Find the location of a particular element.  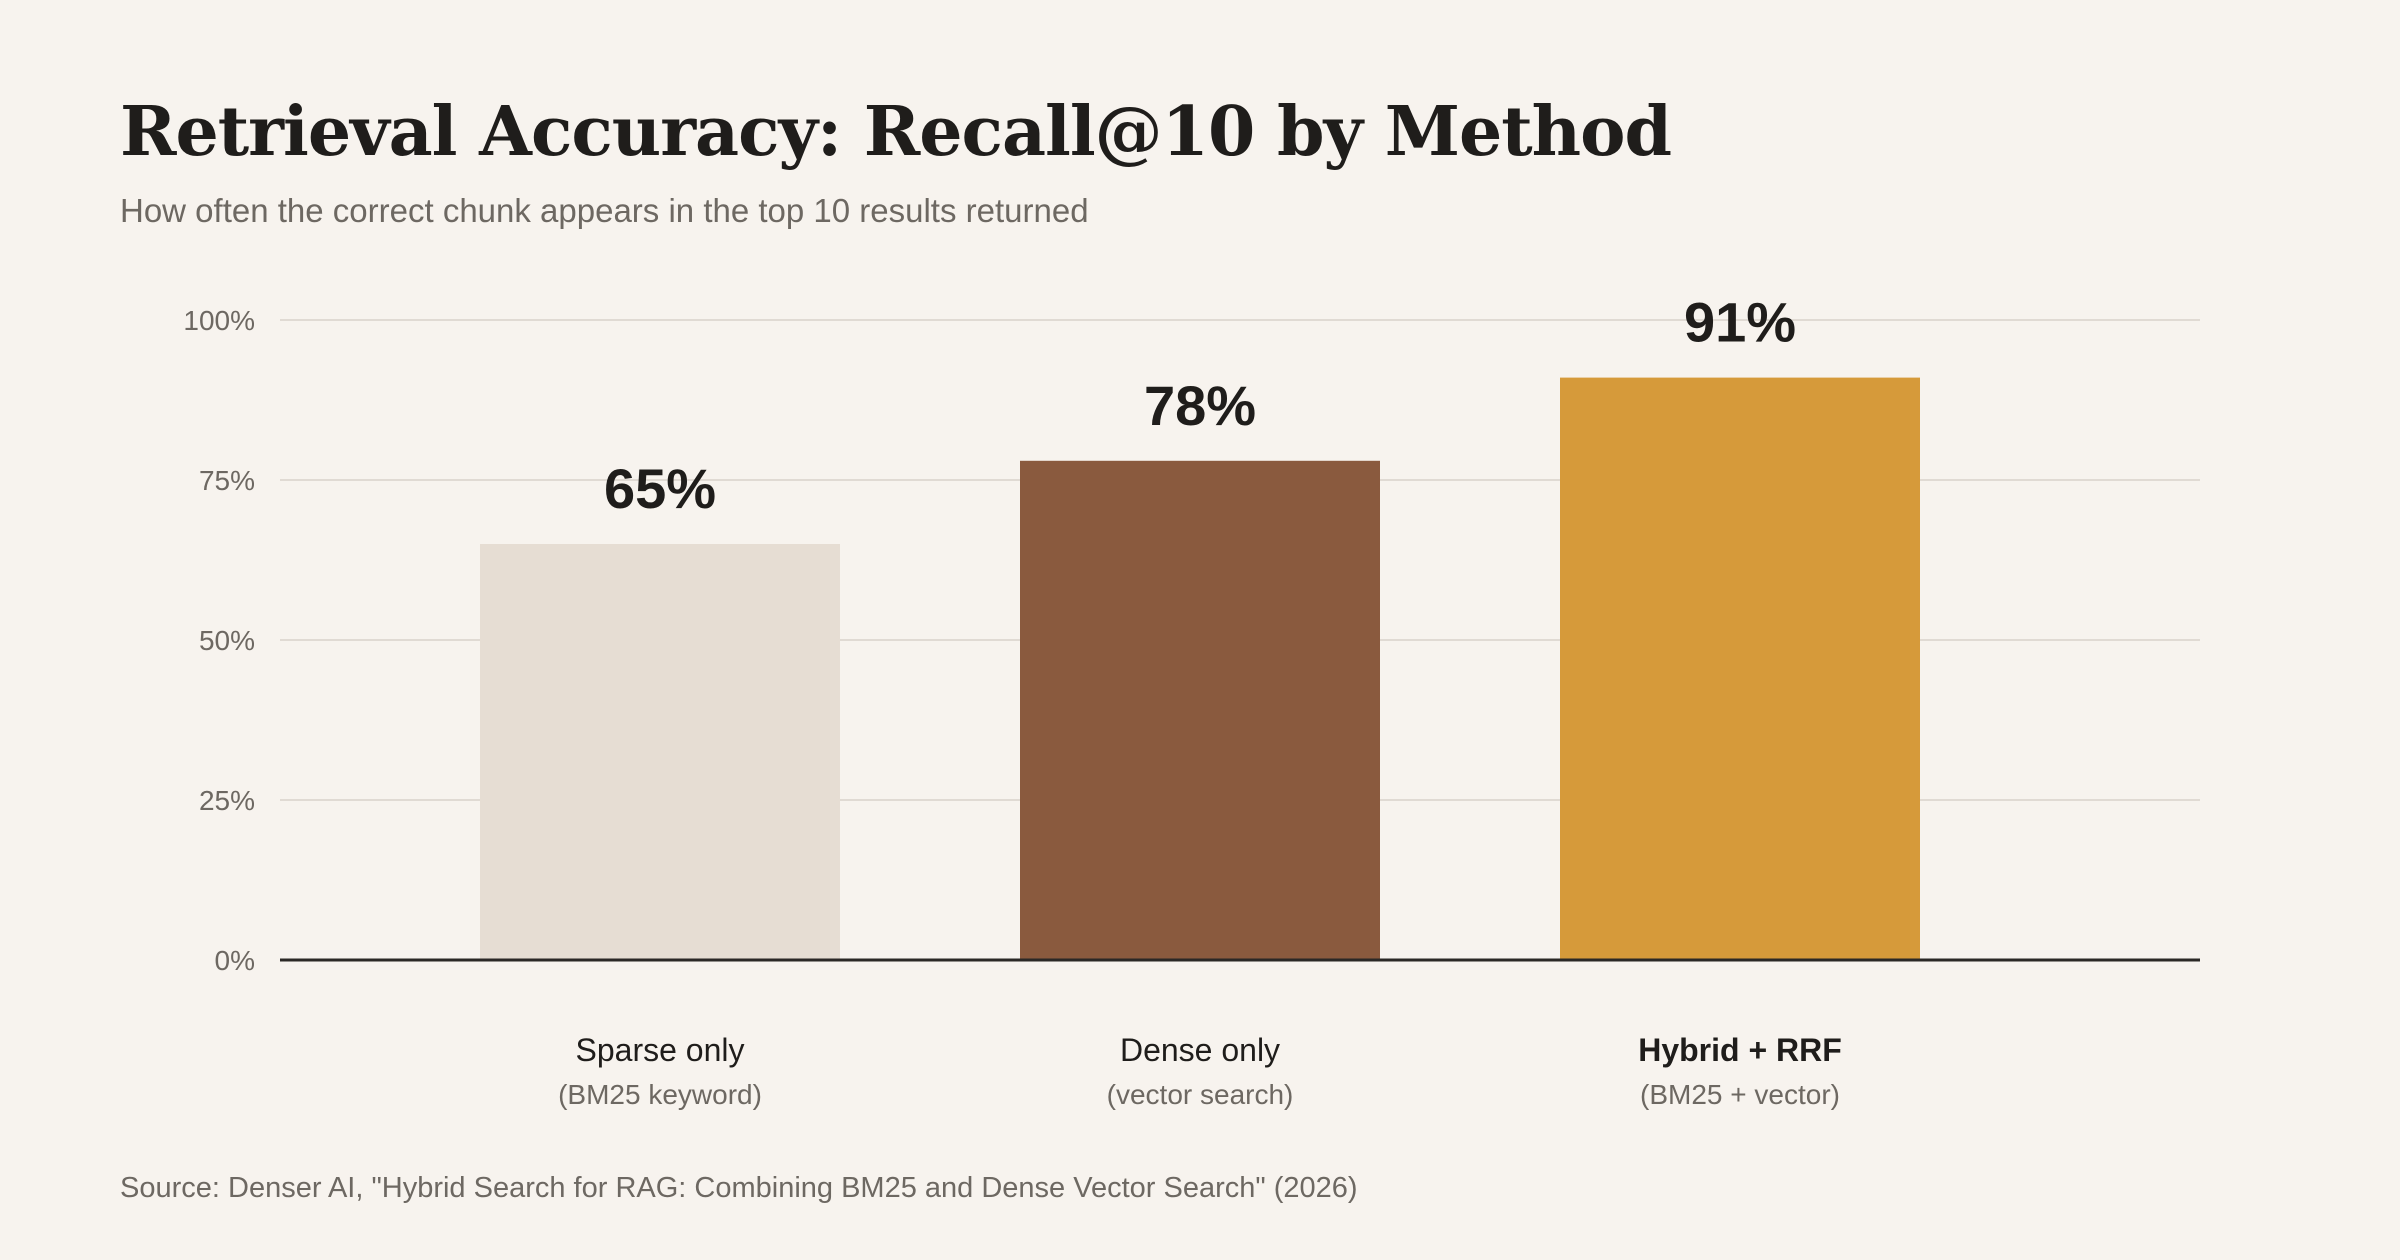

x-tick-label: Hybrid + RRF is located at coordinates (1740, 1050).